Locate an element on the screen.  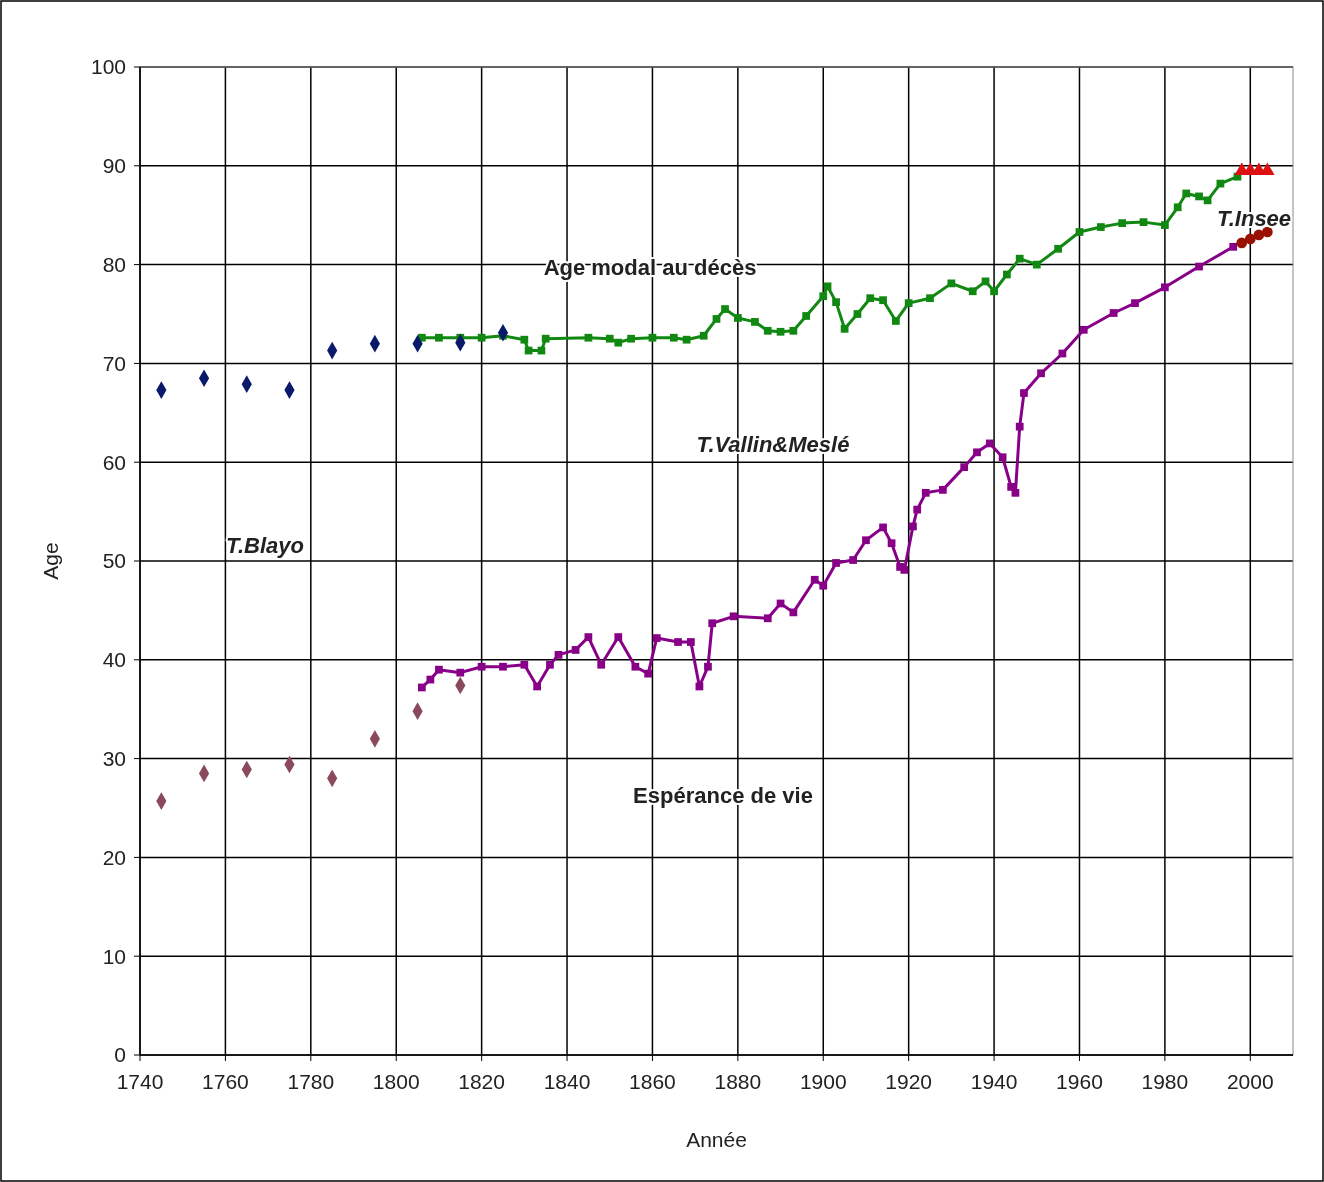
y-tick-label: 70 is located at coordinates (114, 363).